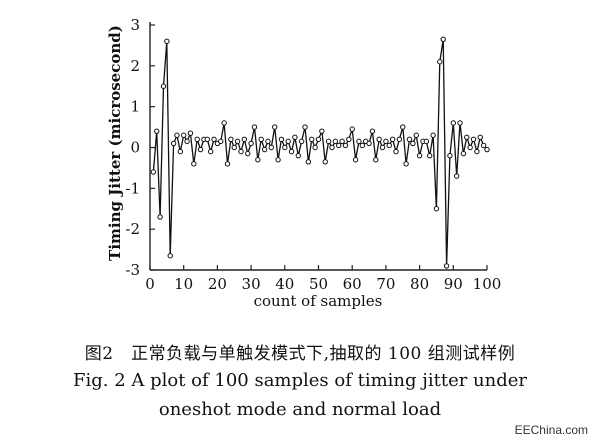  Describe the element at coordinates (135, 25) in the screenshot. I see `y-tick-label: 3` at that location.